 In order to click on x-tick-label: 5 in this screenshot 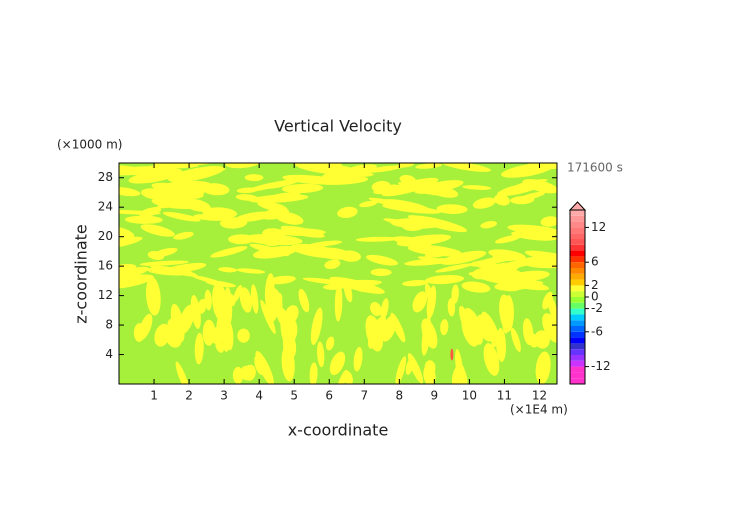, I will do `click(294, 396)`.